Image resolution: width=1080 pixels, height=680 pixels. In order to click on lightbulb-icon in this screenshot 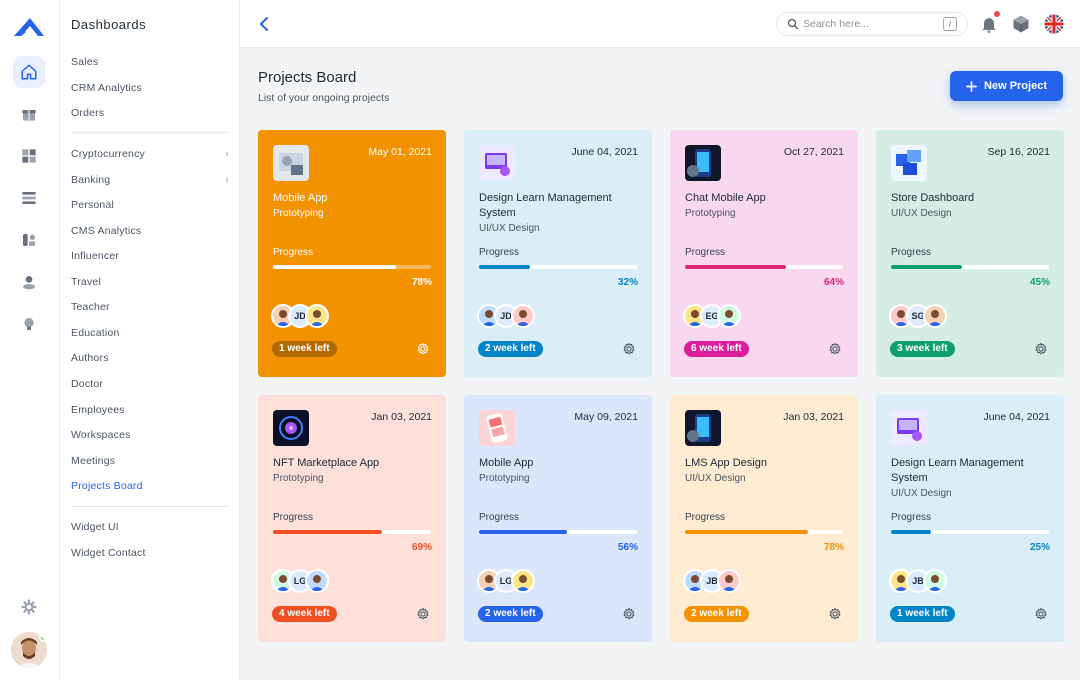, I will do `click(29, 324)`.